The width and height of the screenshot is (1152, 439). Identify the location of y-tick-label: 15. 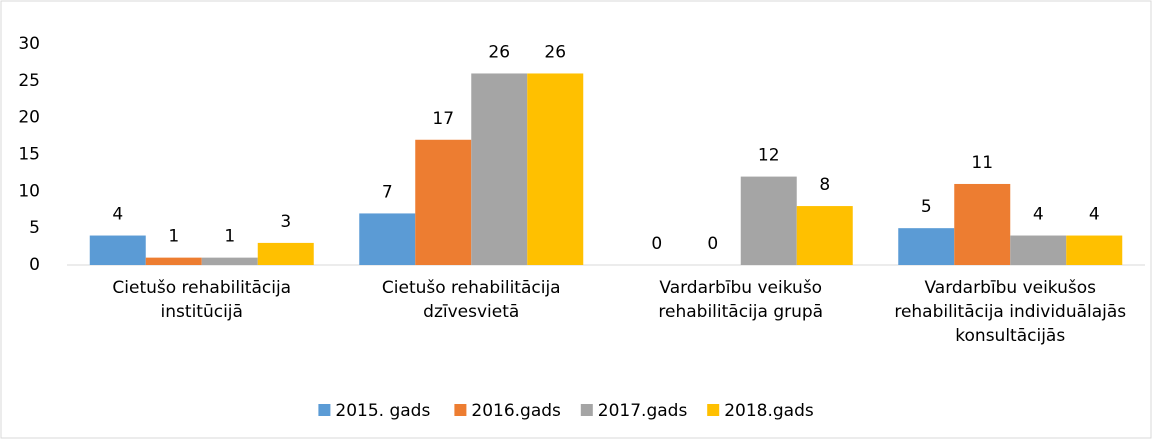
(29, 155).